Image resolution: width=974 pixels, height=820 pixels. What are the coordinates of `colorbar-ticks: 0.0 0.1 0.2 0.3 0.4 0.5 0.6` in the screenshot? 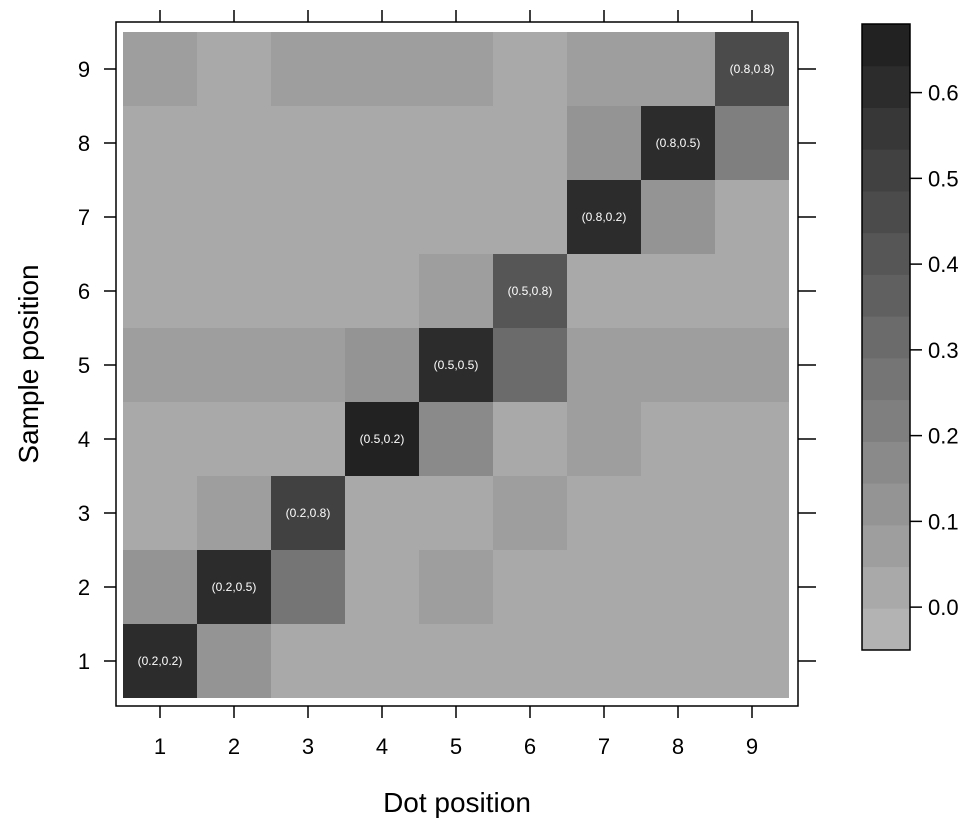 It's located at (934, 350).